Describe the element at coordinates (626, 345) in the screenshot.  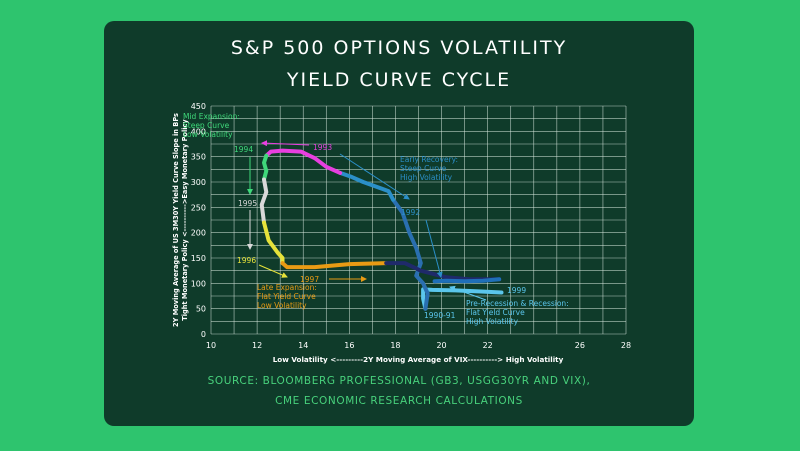
I see `x-tick-label: 28` at that location.